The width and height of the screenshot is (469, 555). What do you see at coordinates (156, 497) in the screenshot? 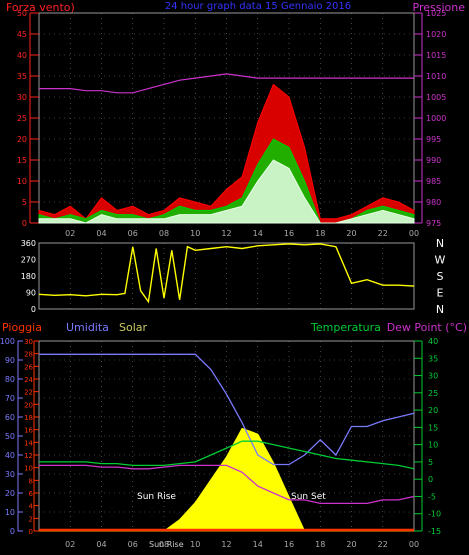
I see `sun-rise-annotation: Sun Rise` at bounding box center [156, 497].